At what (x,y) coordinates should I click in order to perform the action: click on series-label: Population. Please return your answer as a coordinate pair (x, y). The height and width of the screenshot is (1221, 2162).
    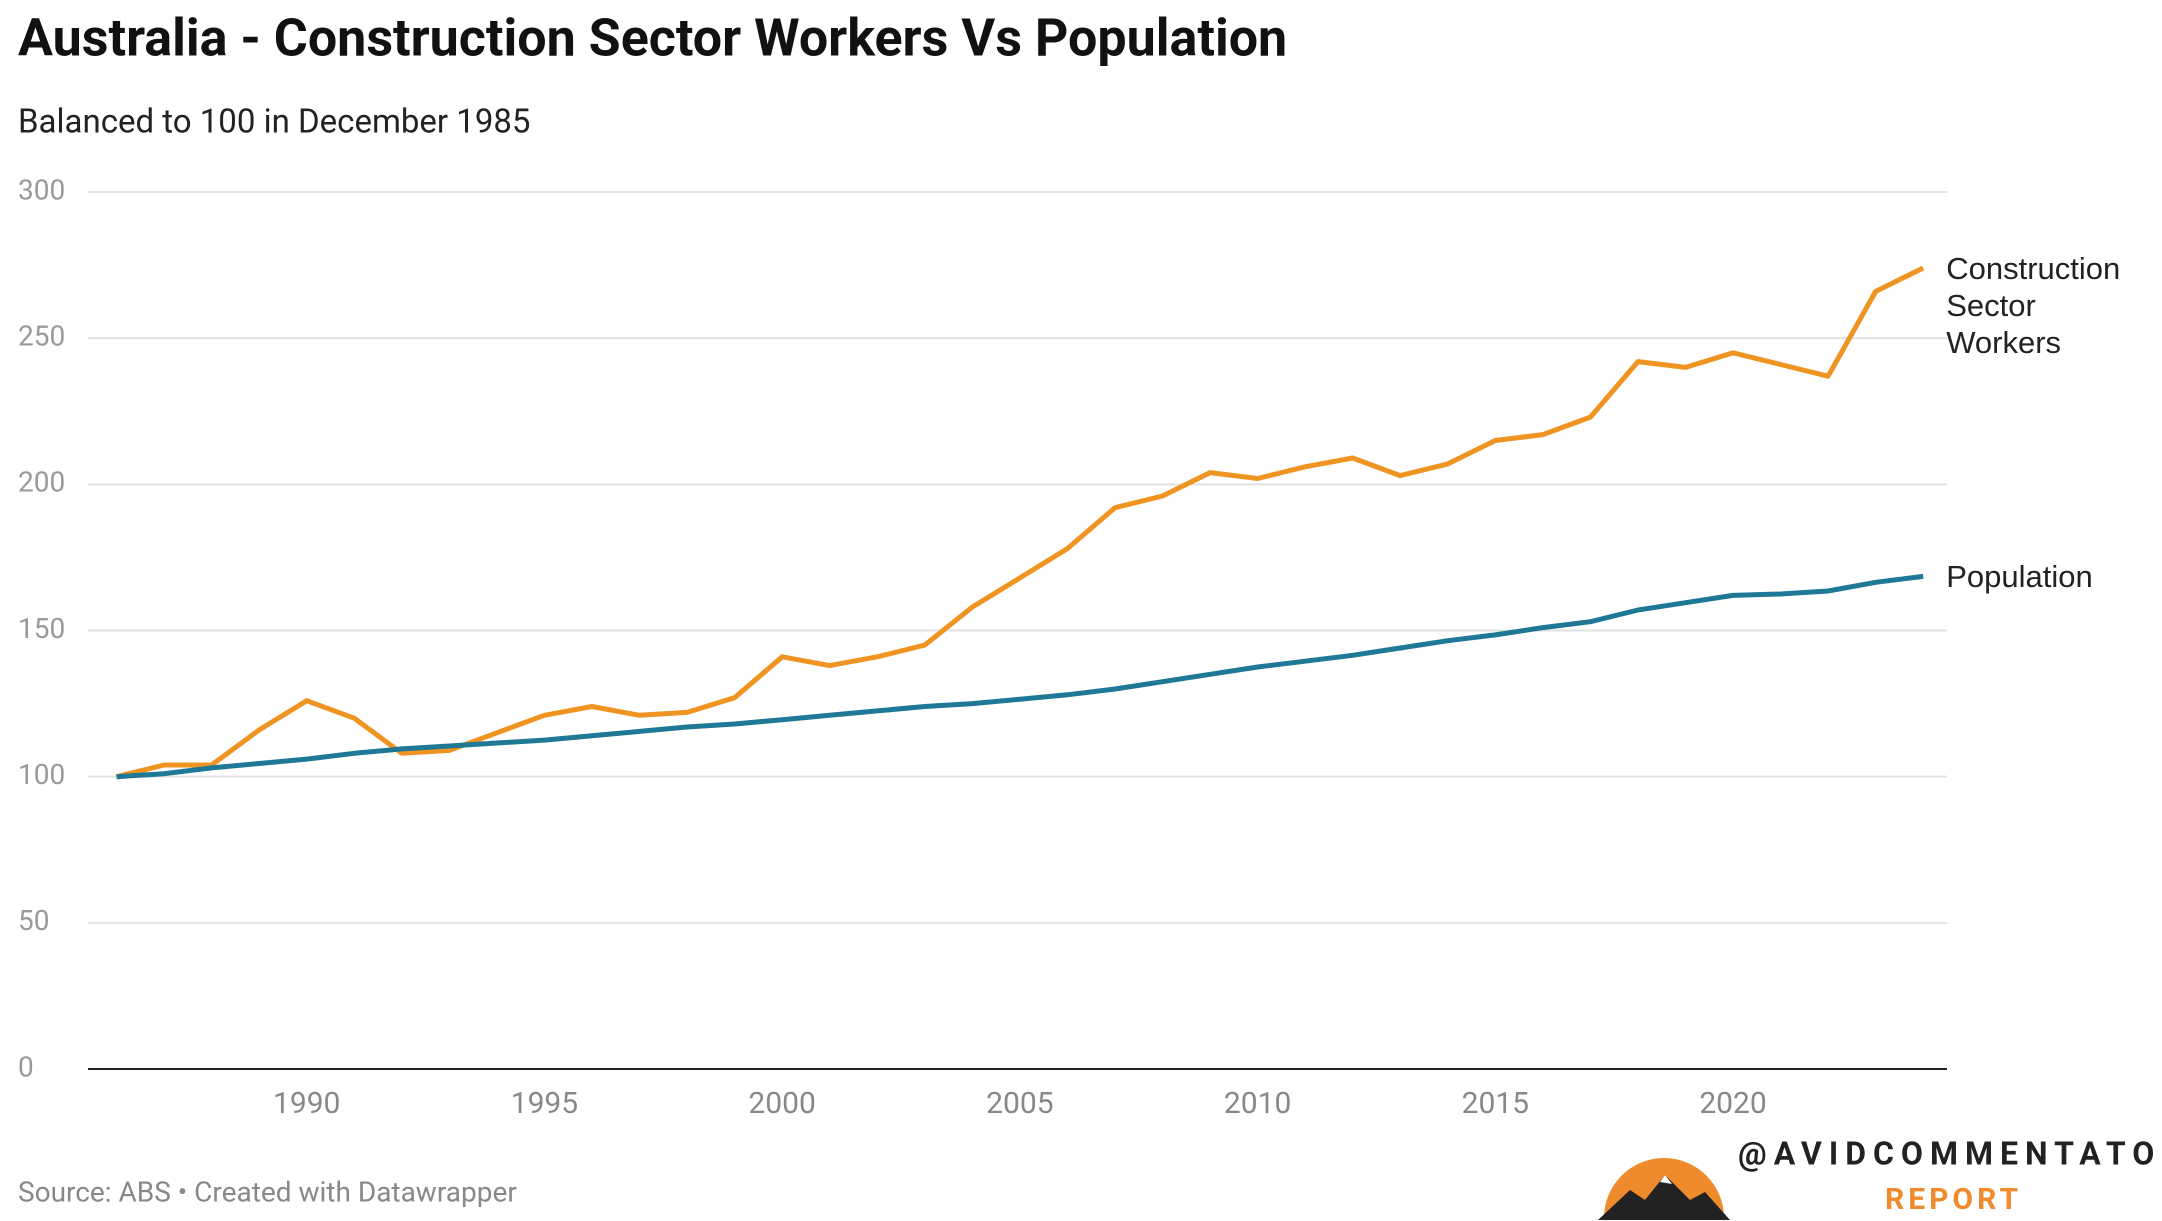
    Looking at the image, I should click on (2019, 576).